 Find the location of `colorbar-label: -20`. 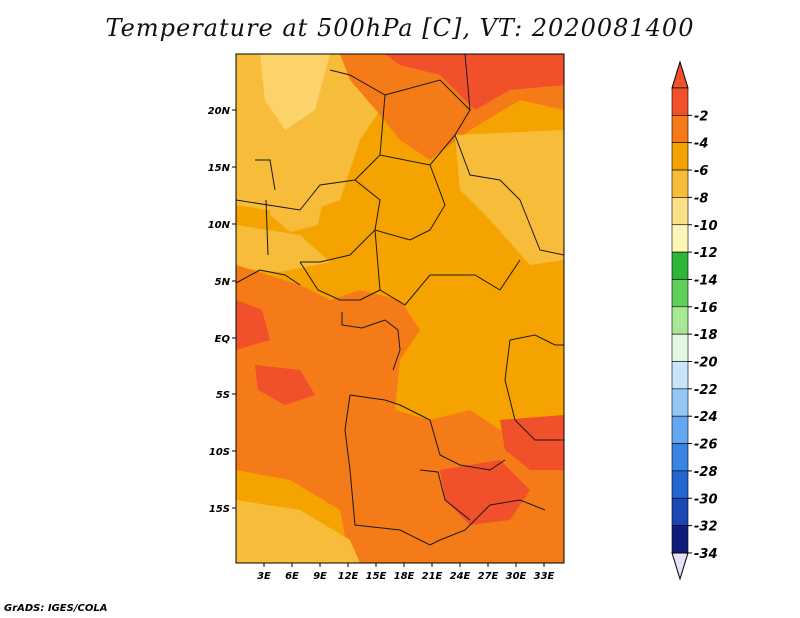

colorbar-label: -20 is located at coordinates (706, 363).